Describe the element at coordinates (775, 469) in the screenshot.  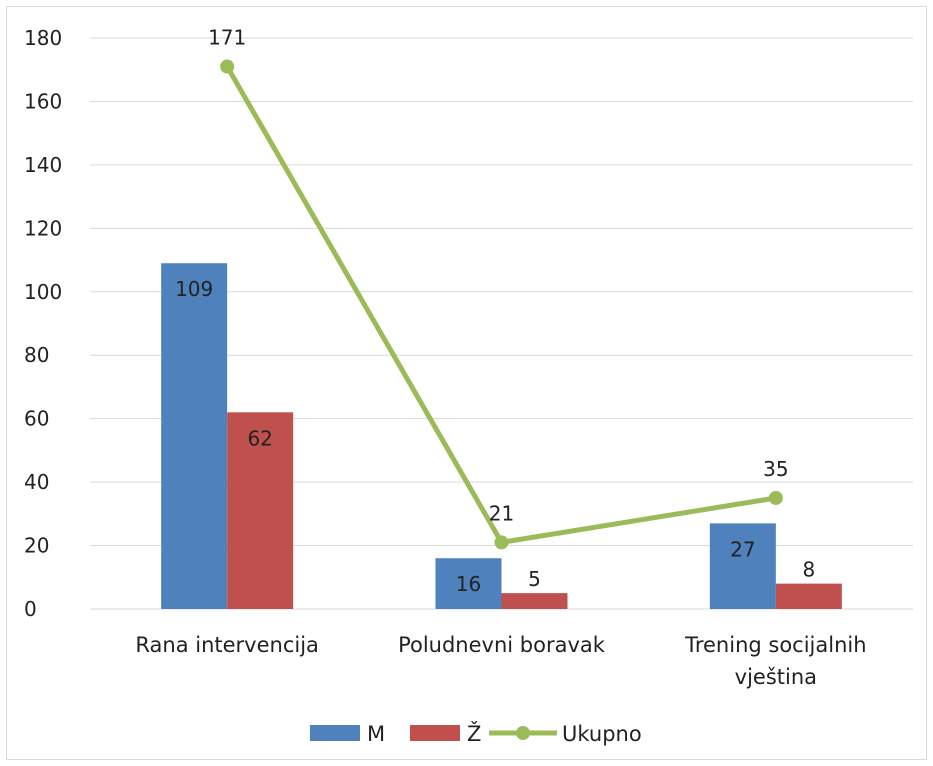
I see `data-label: 35` at that location.